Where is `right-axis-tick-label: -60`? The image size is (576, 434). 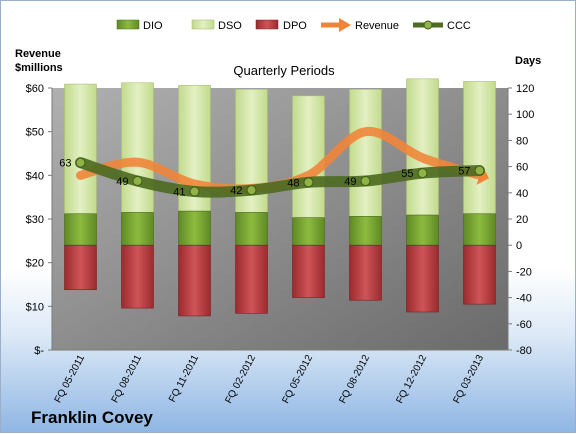 right-axis-tick-label: -60 is located at coordinates (524, 325).